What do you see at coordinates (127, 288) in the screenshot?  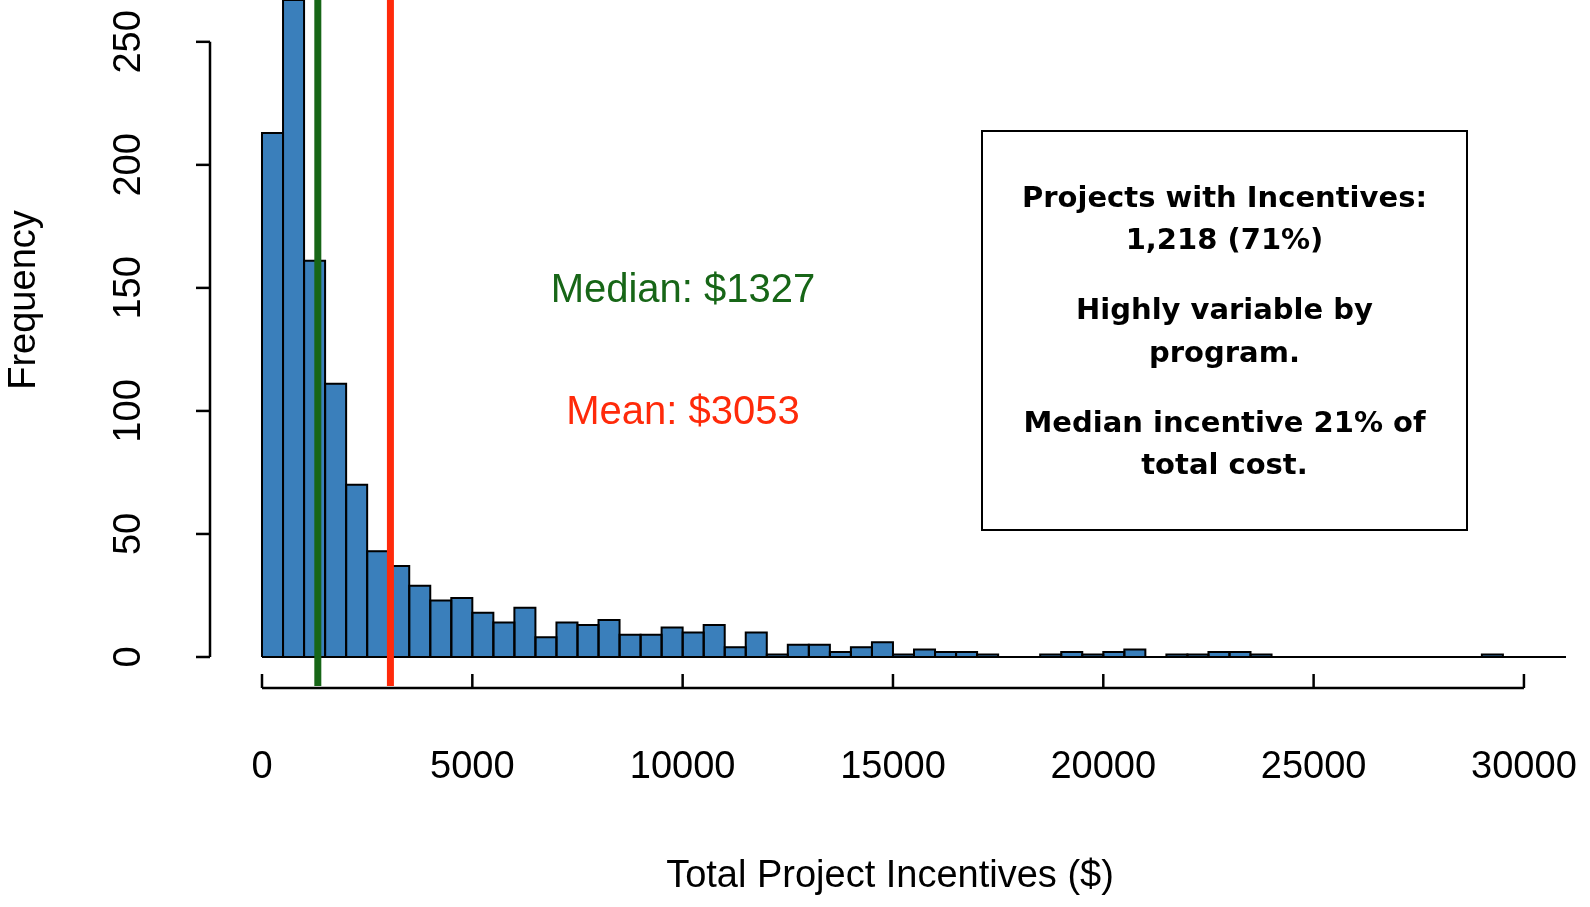 I see `y-tick-label: 150` at bounding box center [127, 288].